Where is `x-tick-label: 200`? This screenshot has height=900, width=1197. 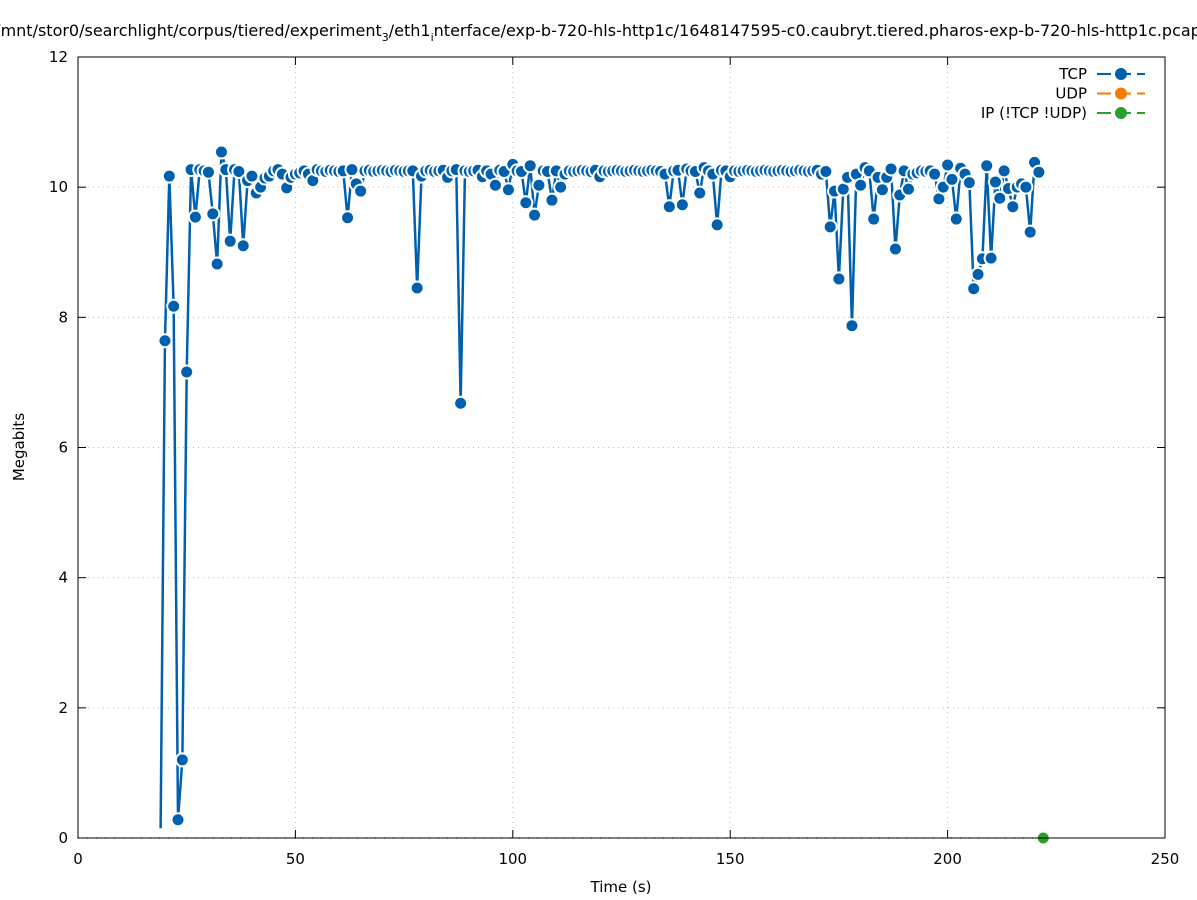
x-tick-label: 200 is located at coordinates (947, 859).